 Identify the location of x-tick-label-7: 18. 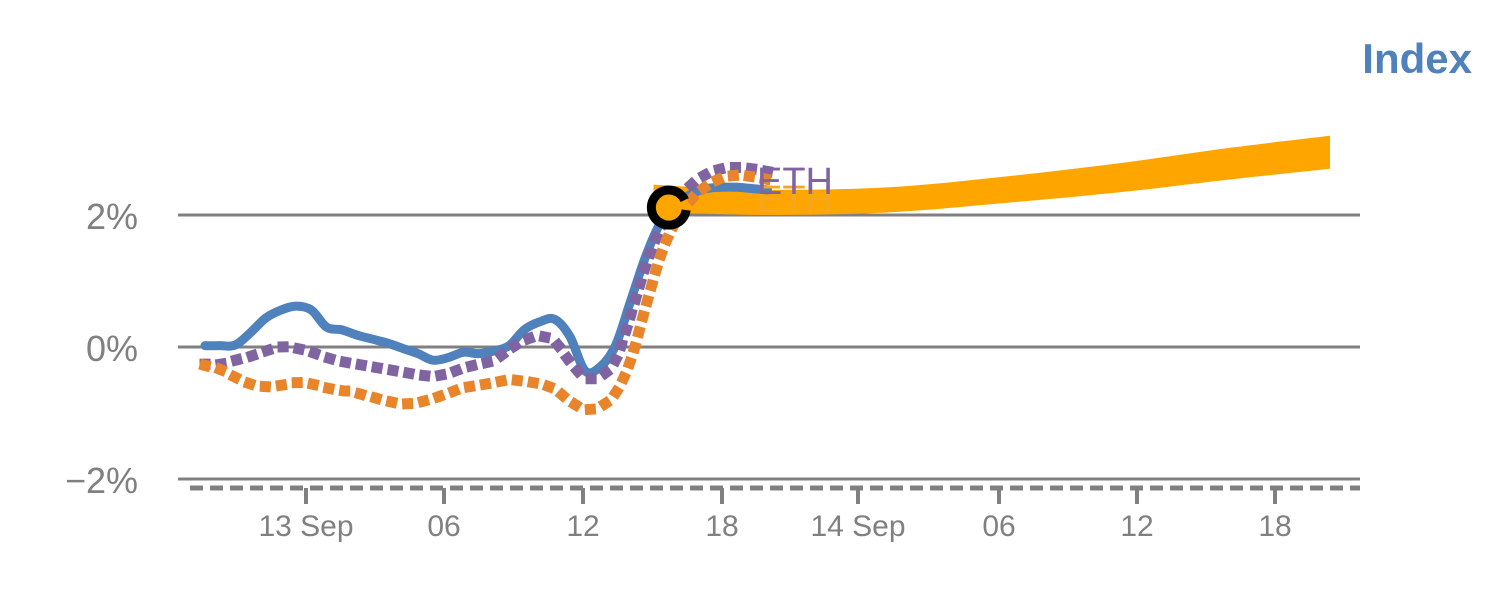
(1275, 526).